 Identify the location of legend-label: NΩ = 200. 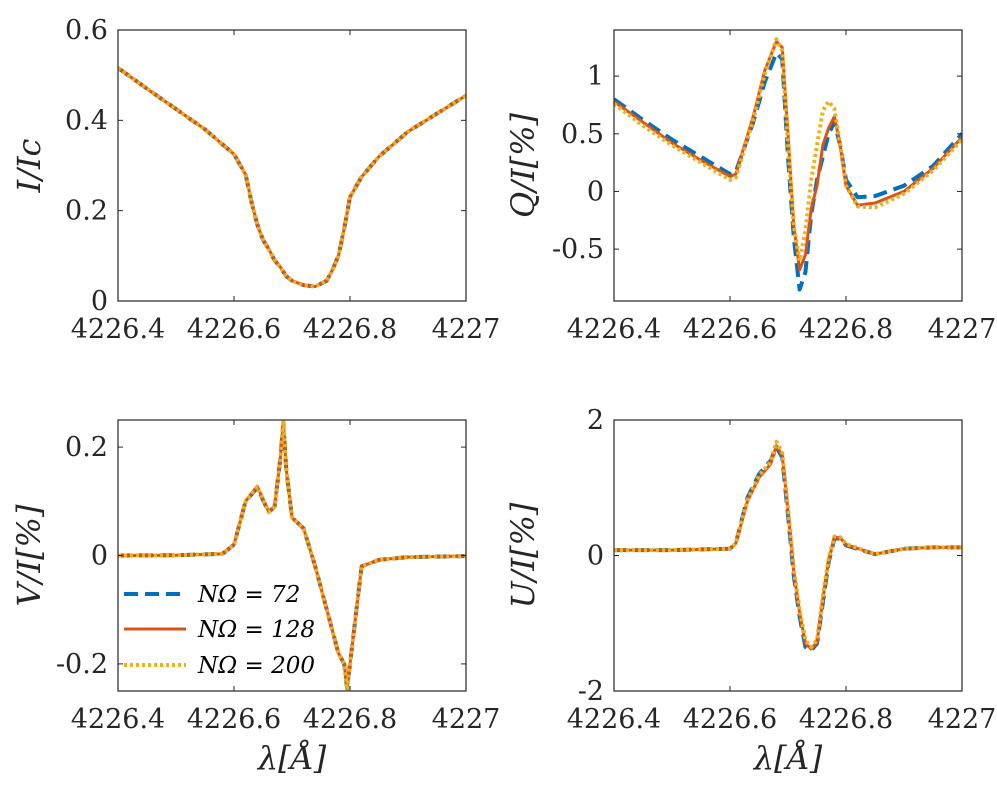
(256, 666).